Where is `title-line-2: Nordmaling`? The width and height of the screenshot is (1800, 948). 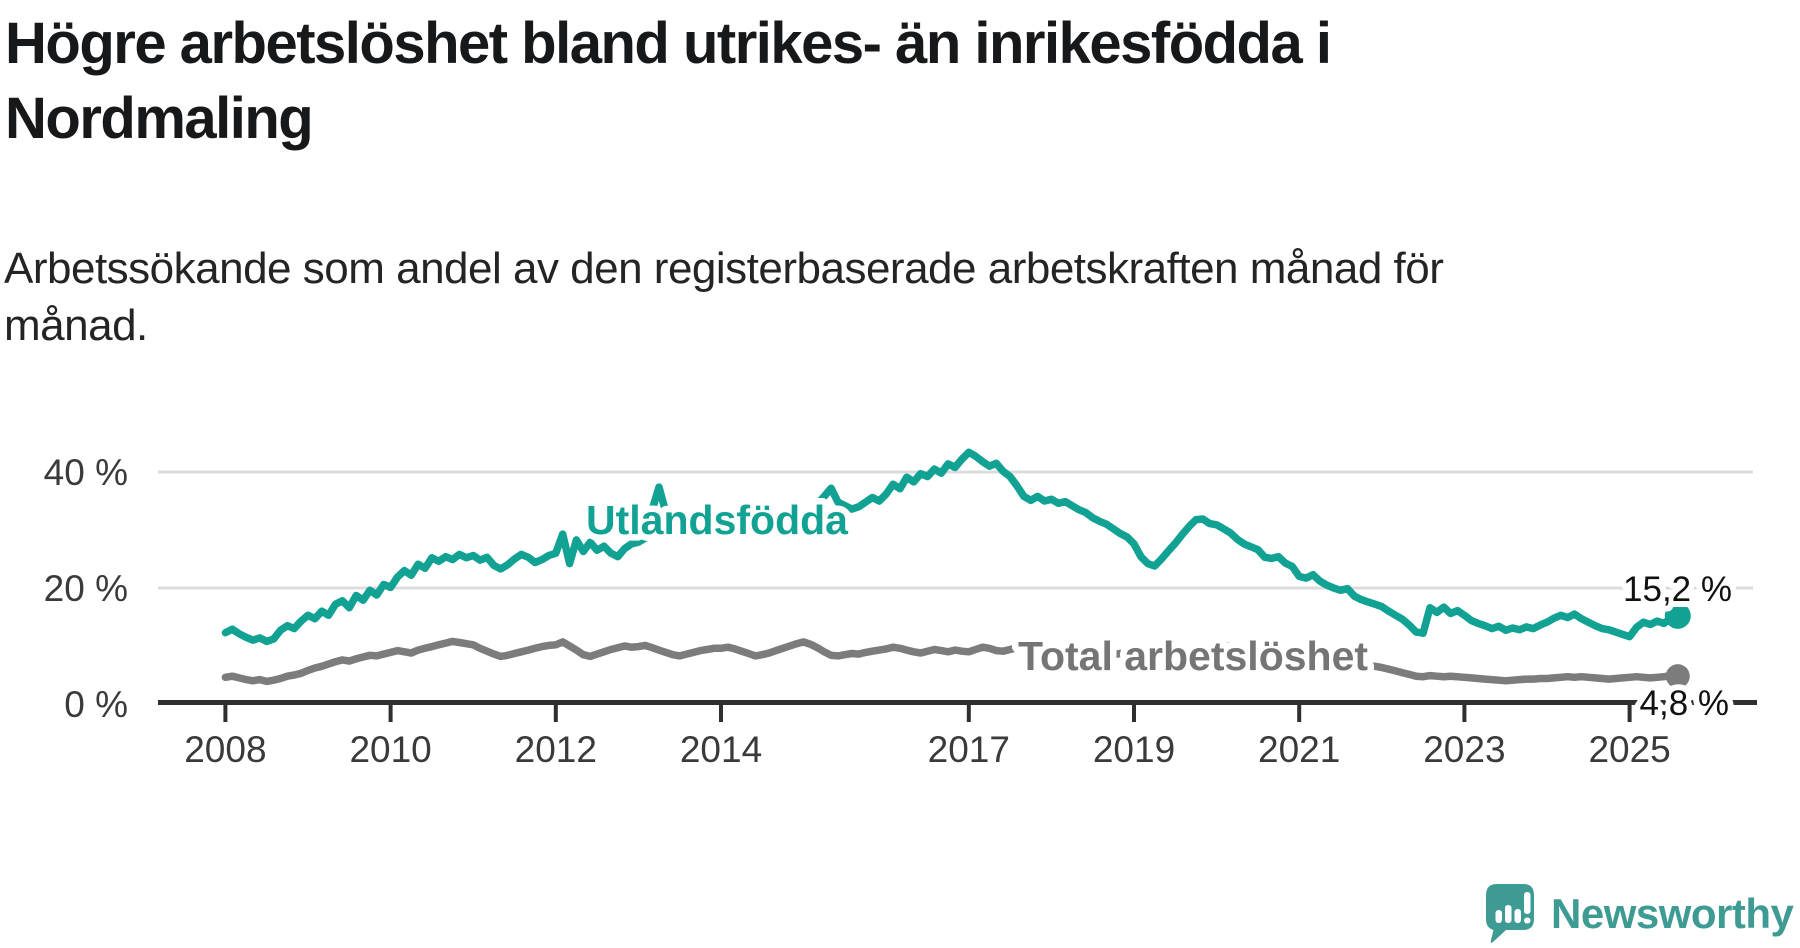
title-line-2: Nordmaling is located at coordinates (159, 118).